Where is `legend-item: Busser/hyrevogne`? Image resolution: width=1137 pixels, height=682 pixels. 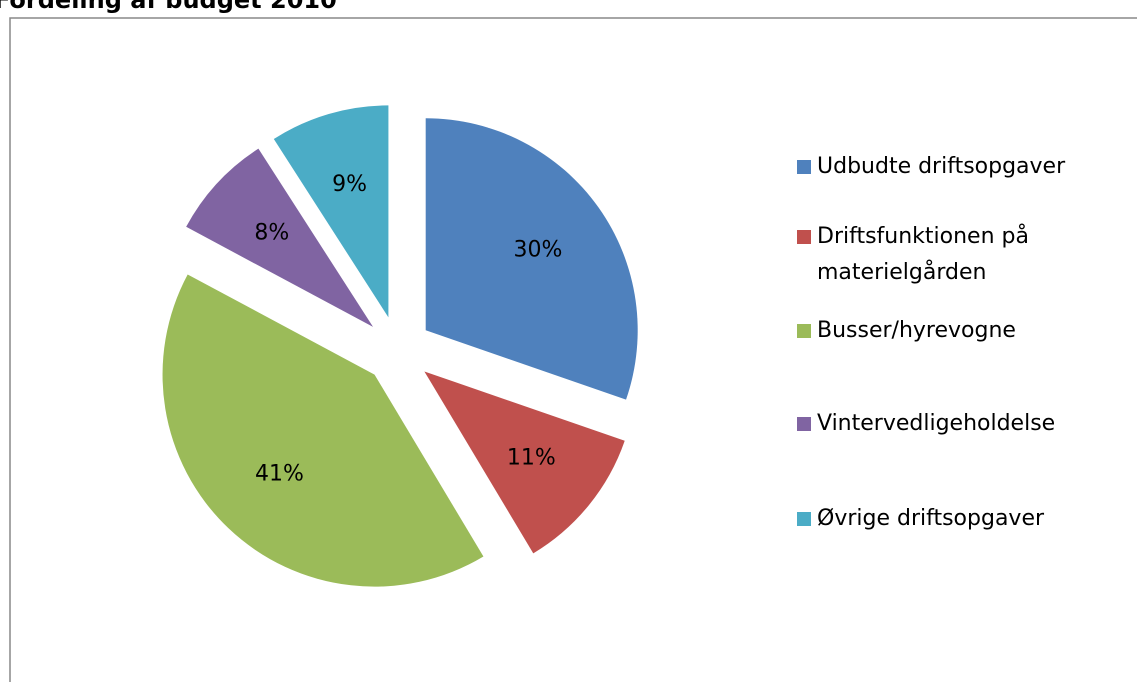 legend-item: Busser/hyrevogne is located at coordinates (957, 331).